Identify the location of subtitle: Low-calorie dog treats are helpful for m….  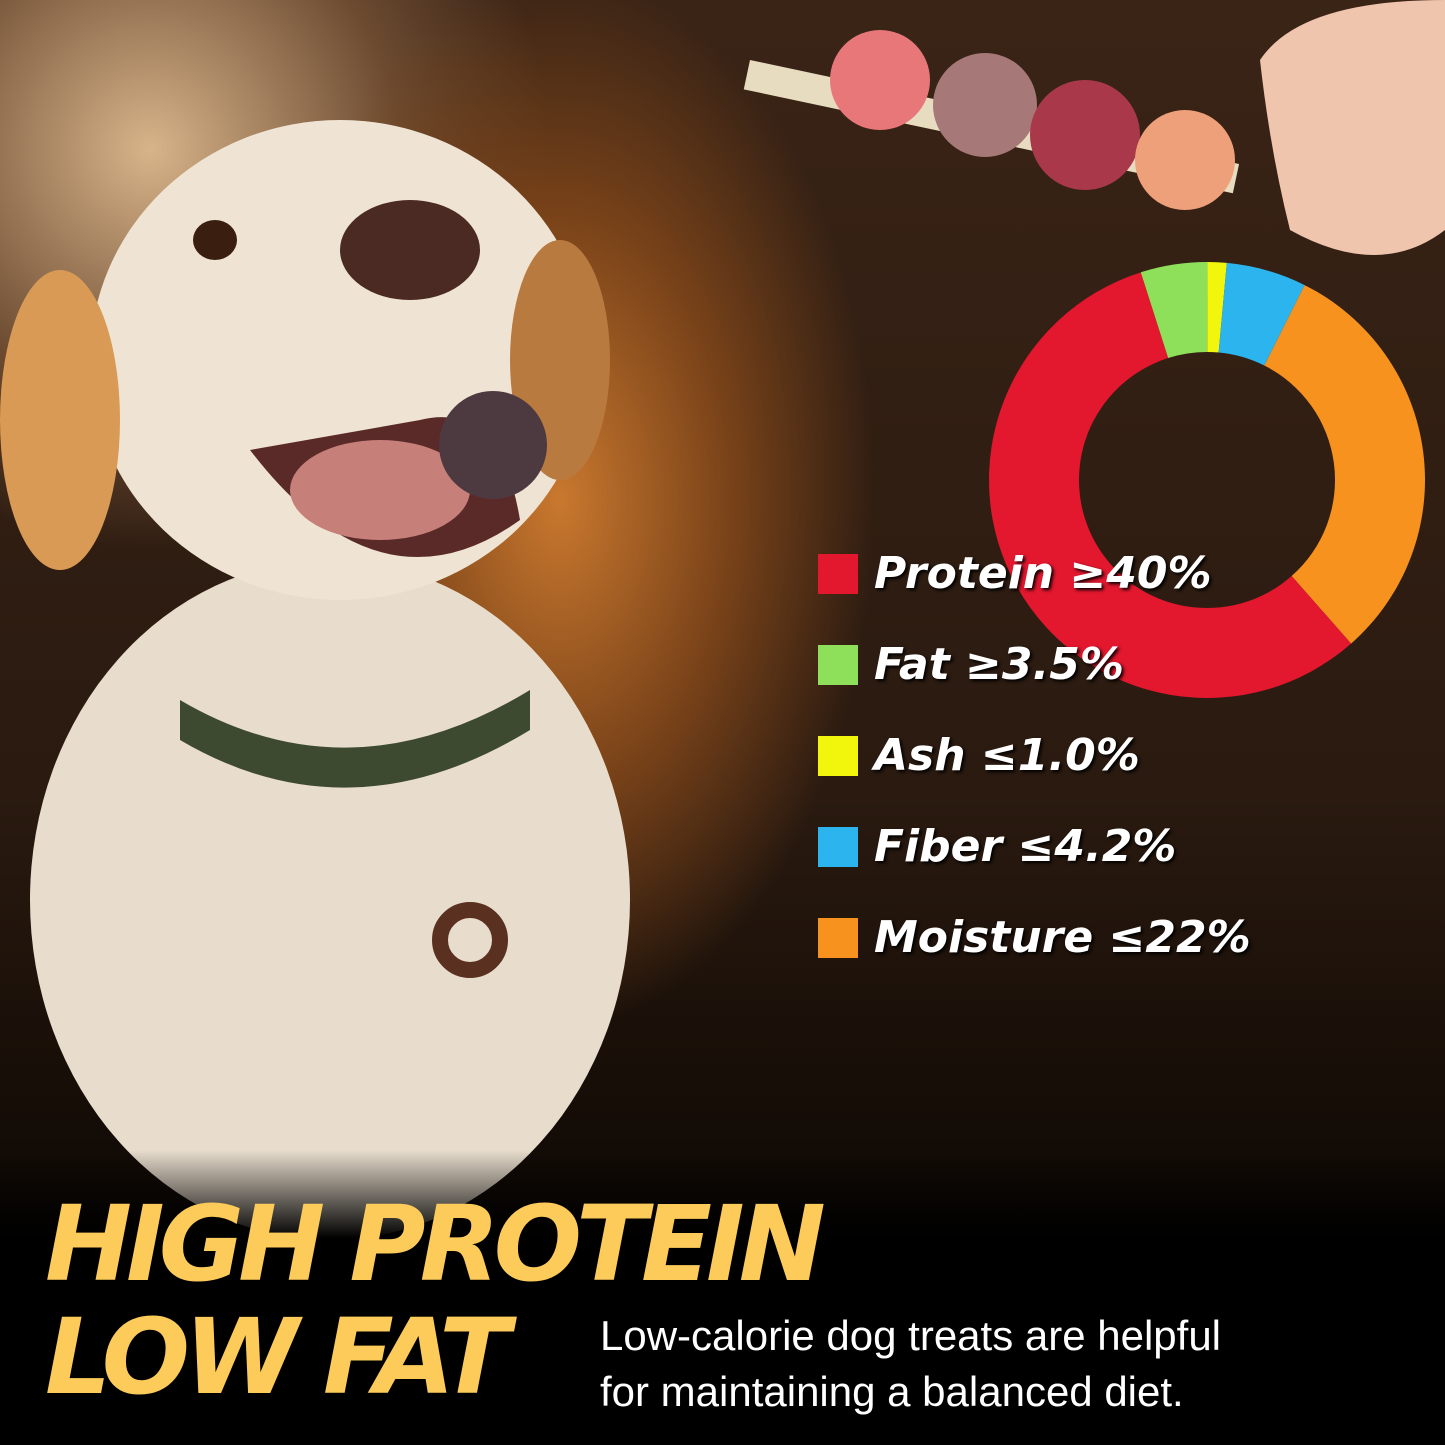
(910, 1364).